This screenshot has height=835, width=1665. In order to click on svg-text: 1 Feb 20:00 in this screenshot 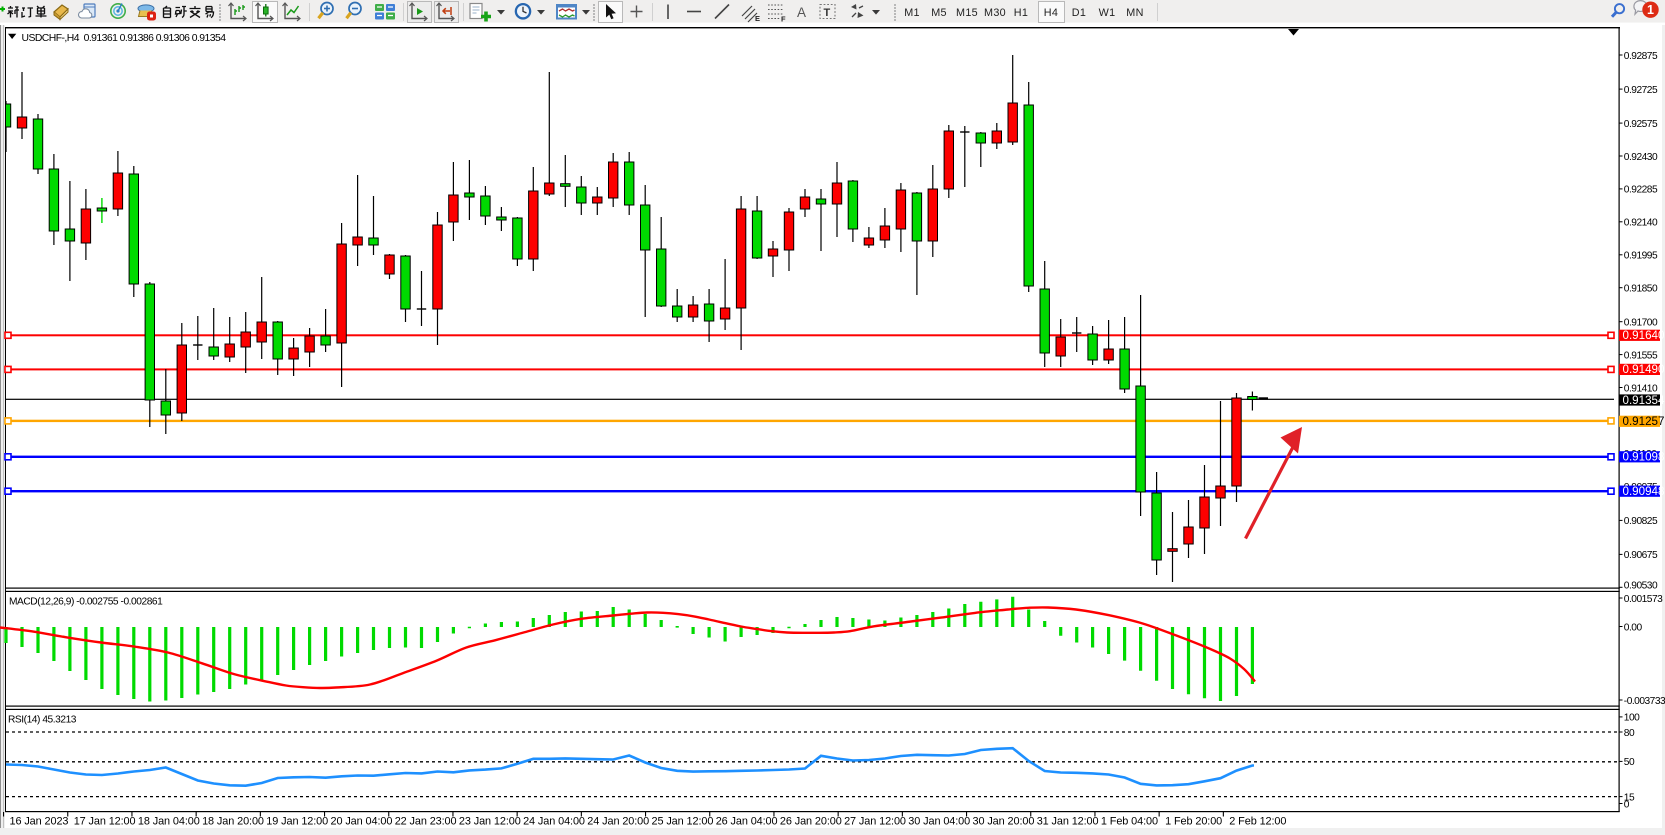, I will do `click(1193, 822)`.